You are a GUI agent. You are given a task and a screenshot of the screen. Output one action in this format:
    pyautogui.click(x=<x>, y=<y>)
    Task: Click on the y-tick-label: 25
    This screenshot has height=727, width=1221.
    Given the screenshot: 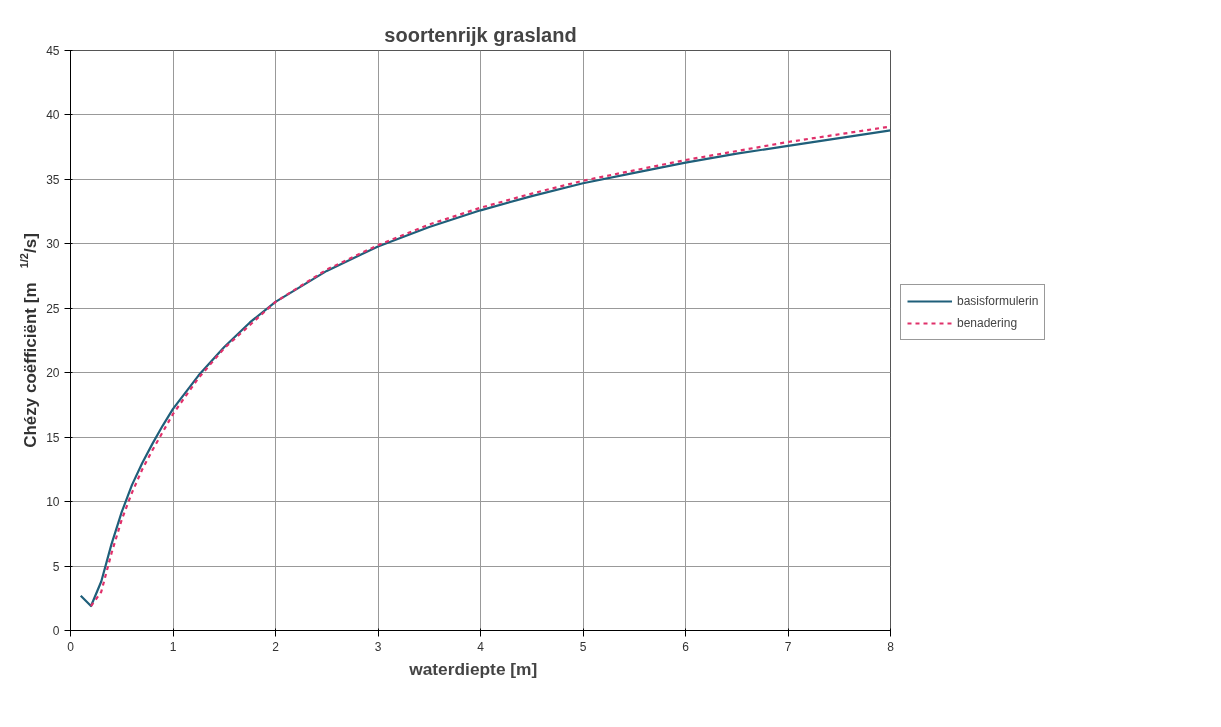 What is the action you would take?
    pyautogui.click(x=53, y=308)
    